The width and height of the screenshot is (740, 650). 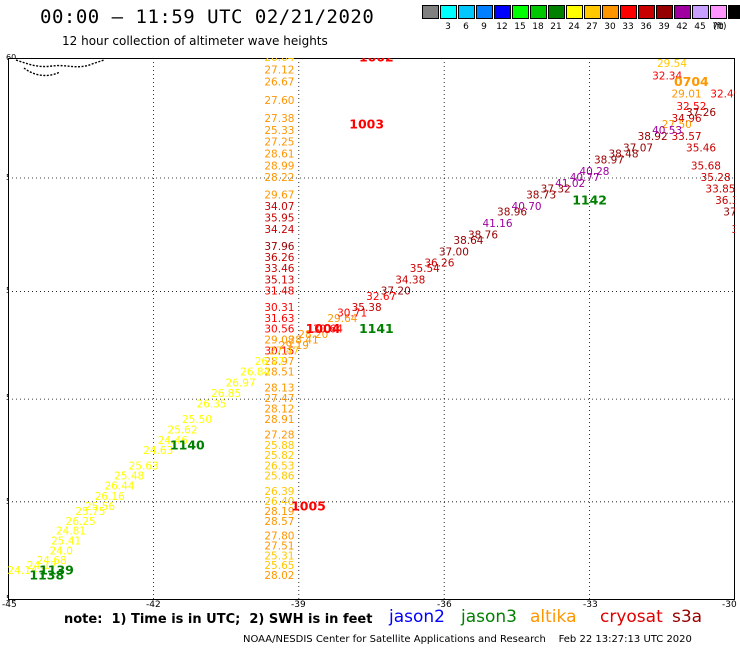 What do you see at coordinates (9, 605) in the screenshot?
I see `x-tick-label: -45` at bounding box center [9, 605].